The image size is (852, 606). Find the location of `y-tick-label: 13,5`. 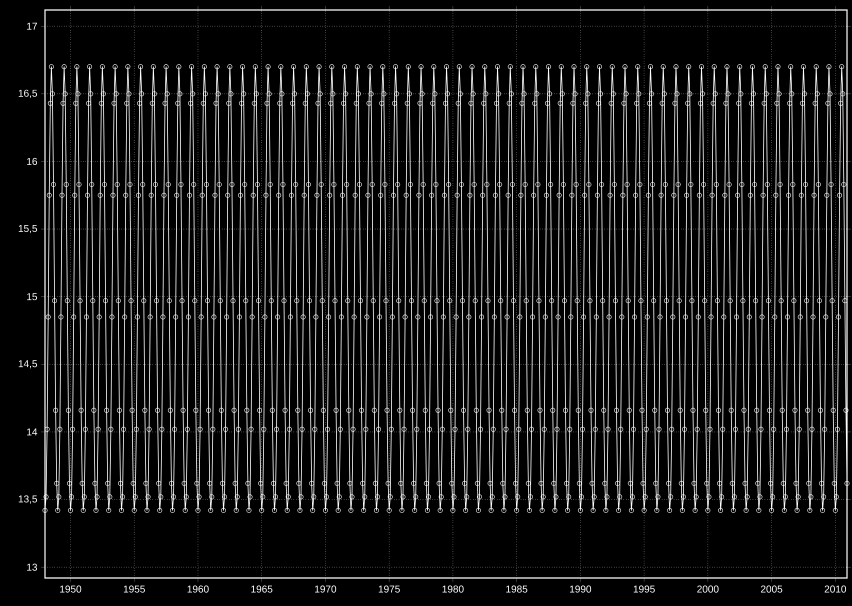

y-tick-label: 13,5 is located at coordinates (28, 499).